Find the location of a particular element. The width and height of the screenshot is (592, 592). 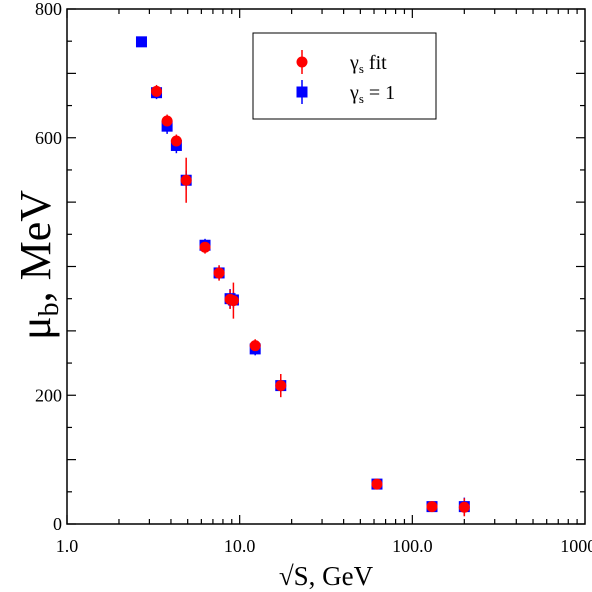

y-axis-title: μb, MeV is located at coordinates (38, 265).